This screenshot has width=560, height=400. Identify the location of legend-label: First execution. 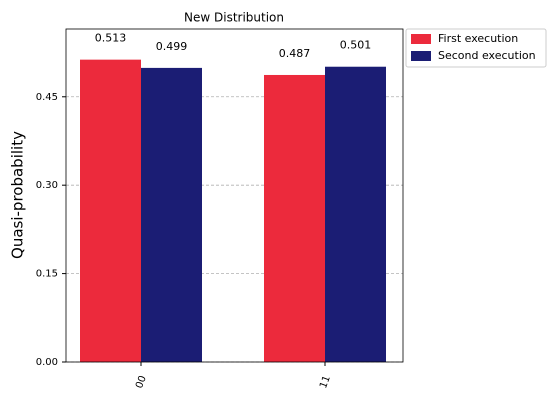
(478, 38).